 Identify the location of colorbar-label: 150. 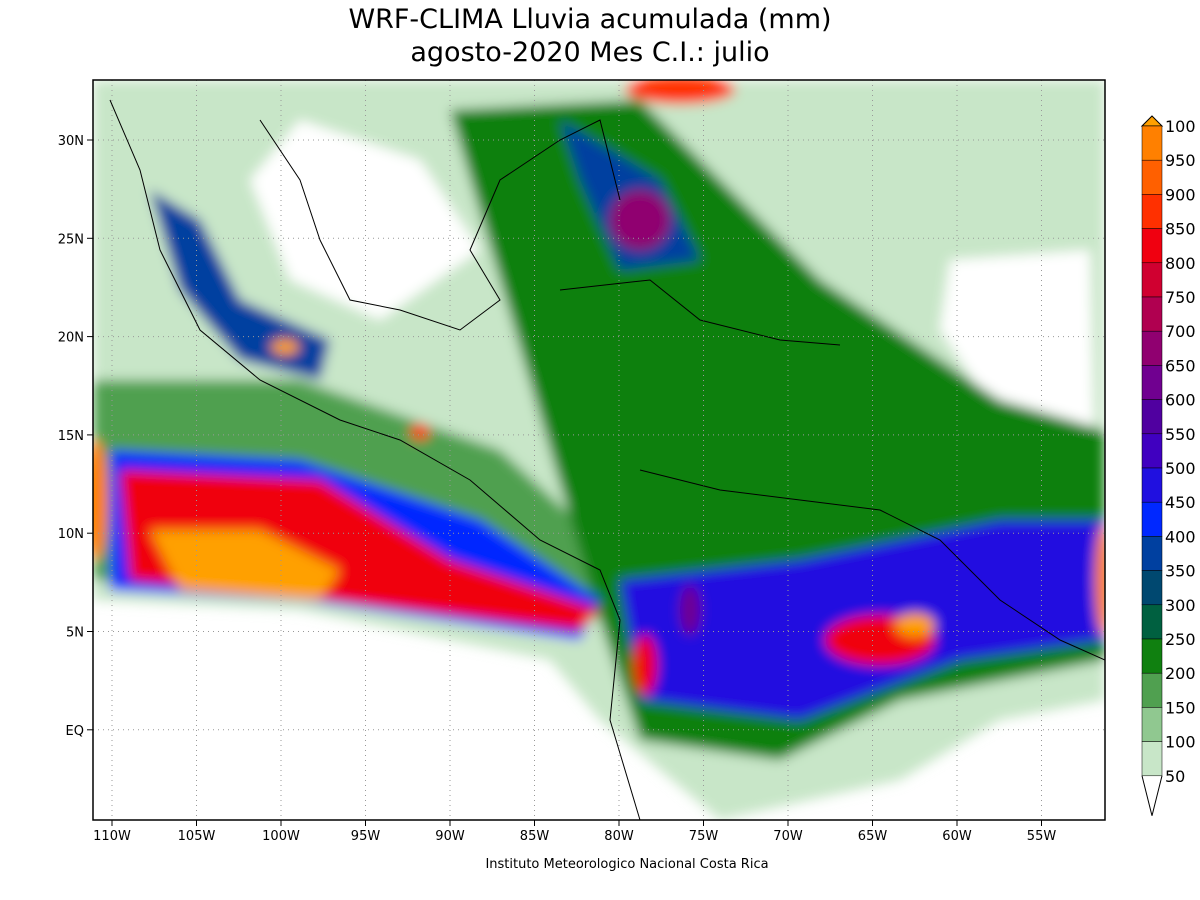
(1180, 707).